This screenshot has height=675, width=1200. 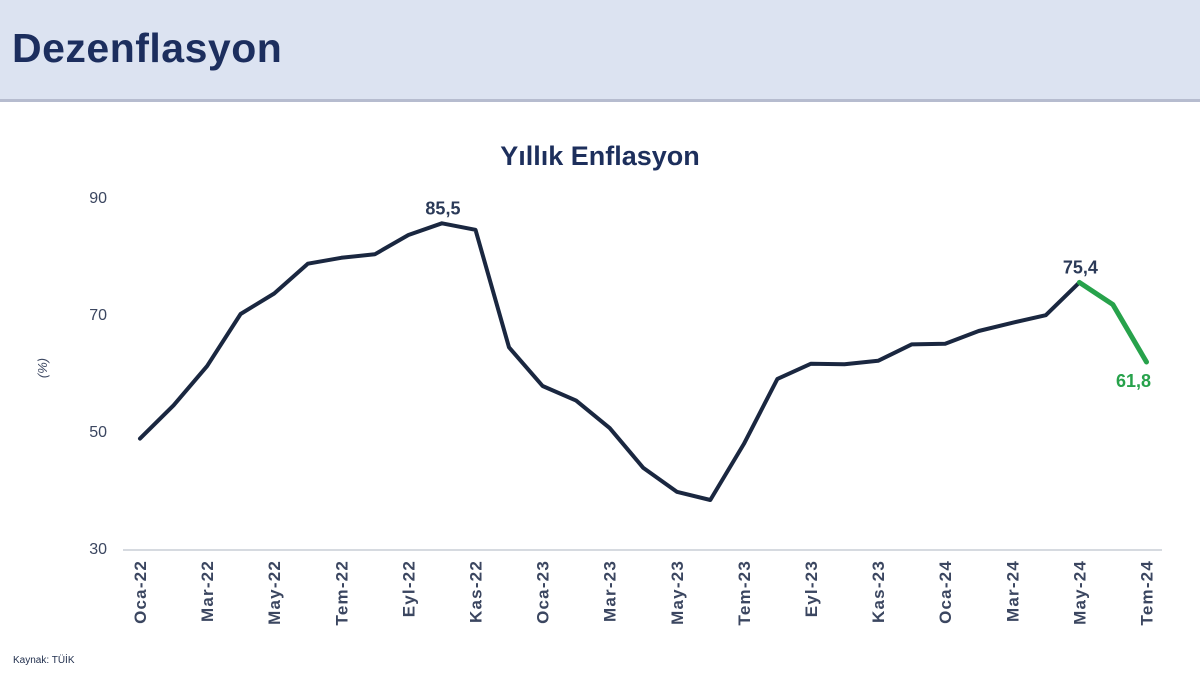 I want to click on x-tick-label: Tem-22, so click(x=341, y=592).